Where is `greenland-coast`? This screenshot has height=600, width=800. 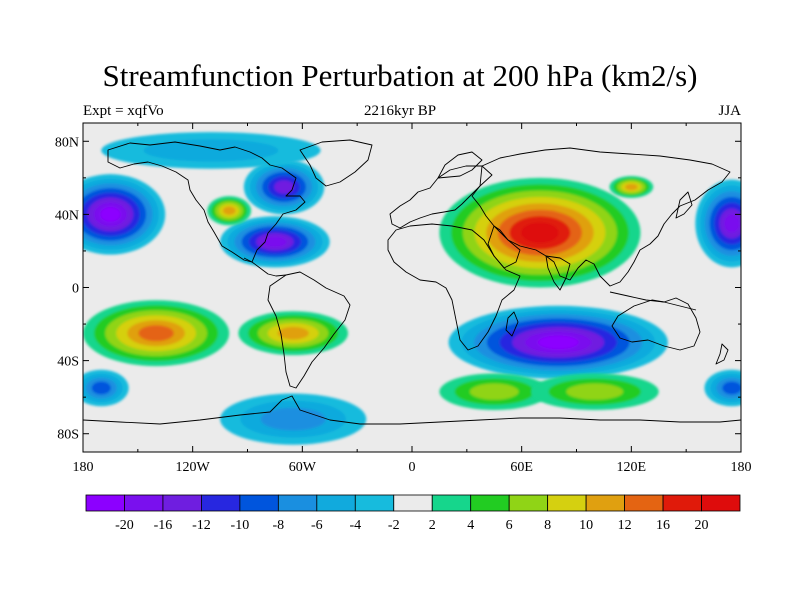
greenland-coast is located at coordinates (336, 163).